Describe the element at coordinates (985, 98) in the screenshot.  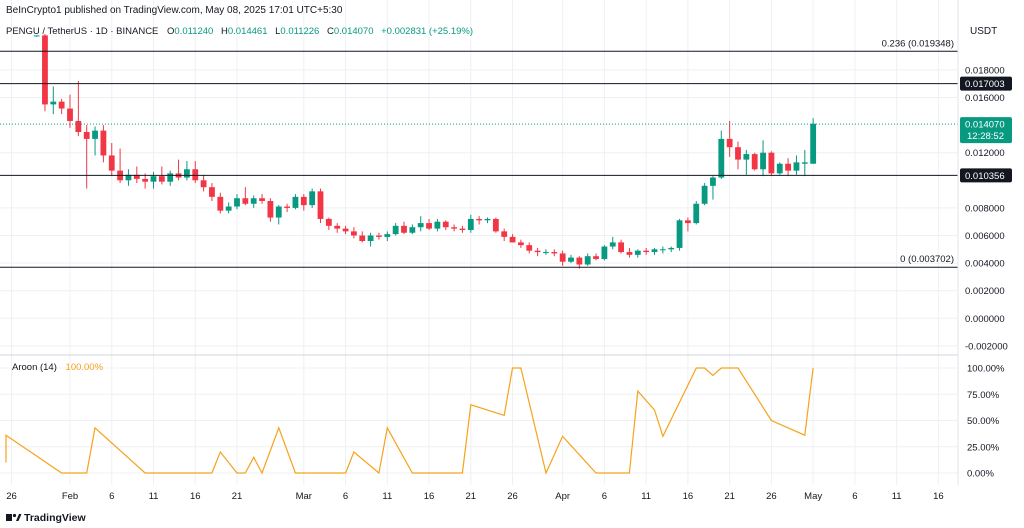
I see `price-tick-label: 0.016000` at that location.